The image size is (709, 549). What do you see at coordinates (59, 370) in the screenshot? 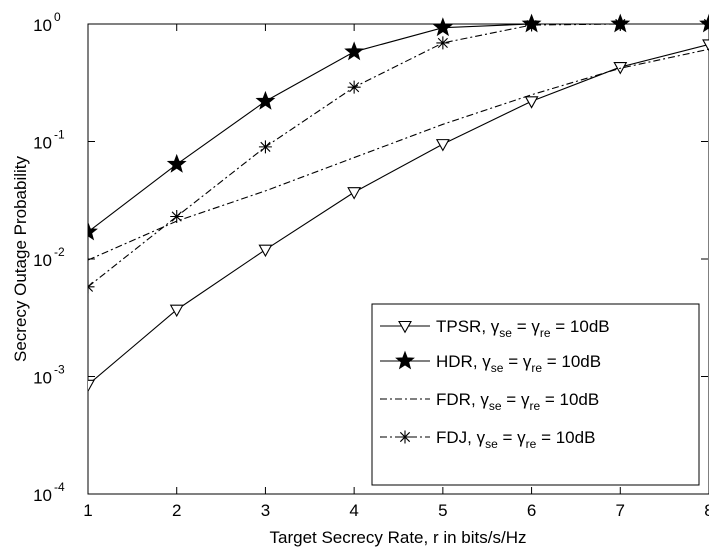
I see `y-tick-exponent: -3` at bounding box center [59, 370].